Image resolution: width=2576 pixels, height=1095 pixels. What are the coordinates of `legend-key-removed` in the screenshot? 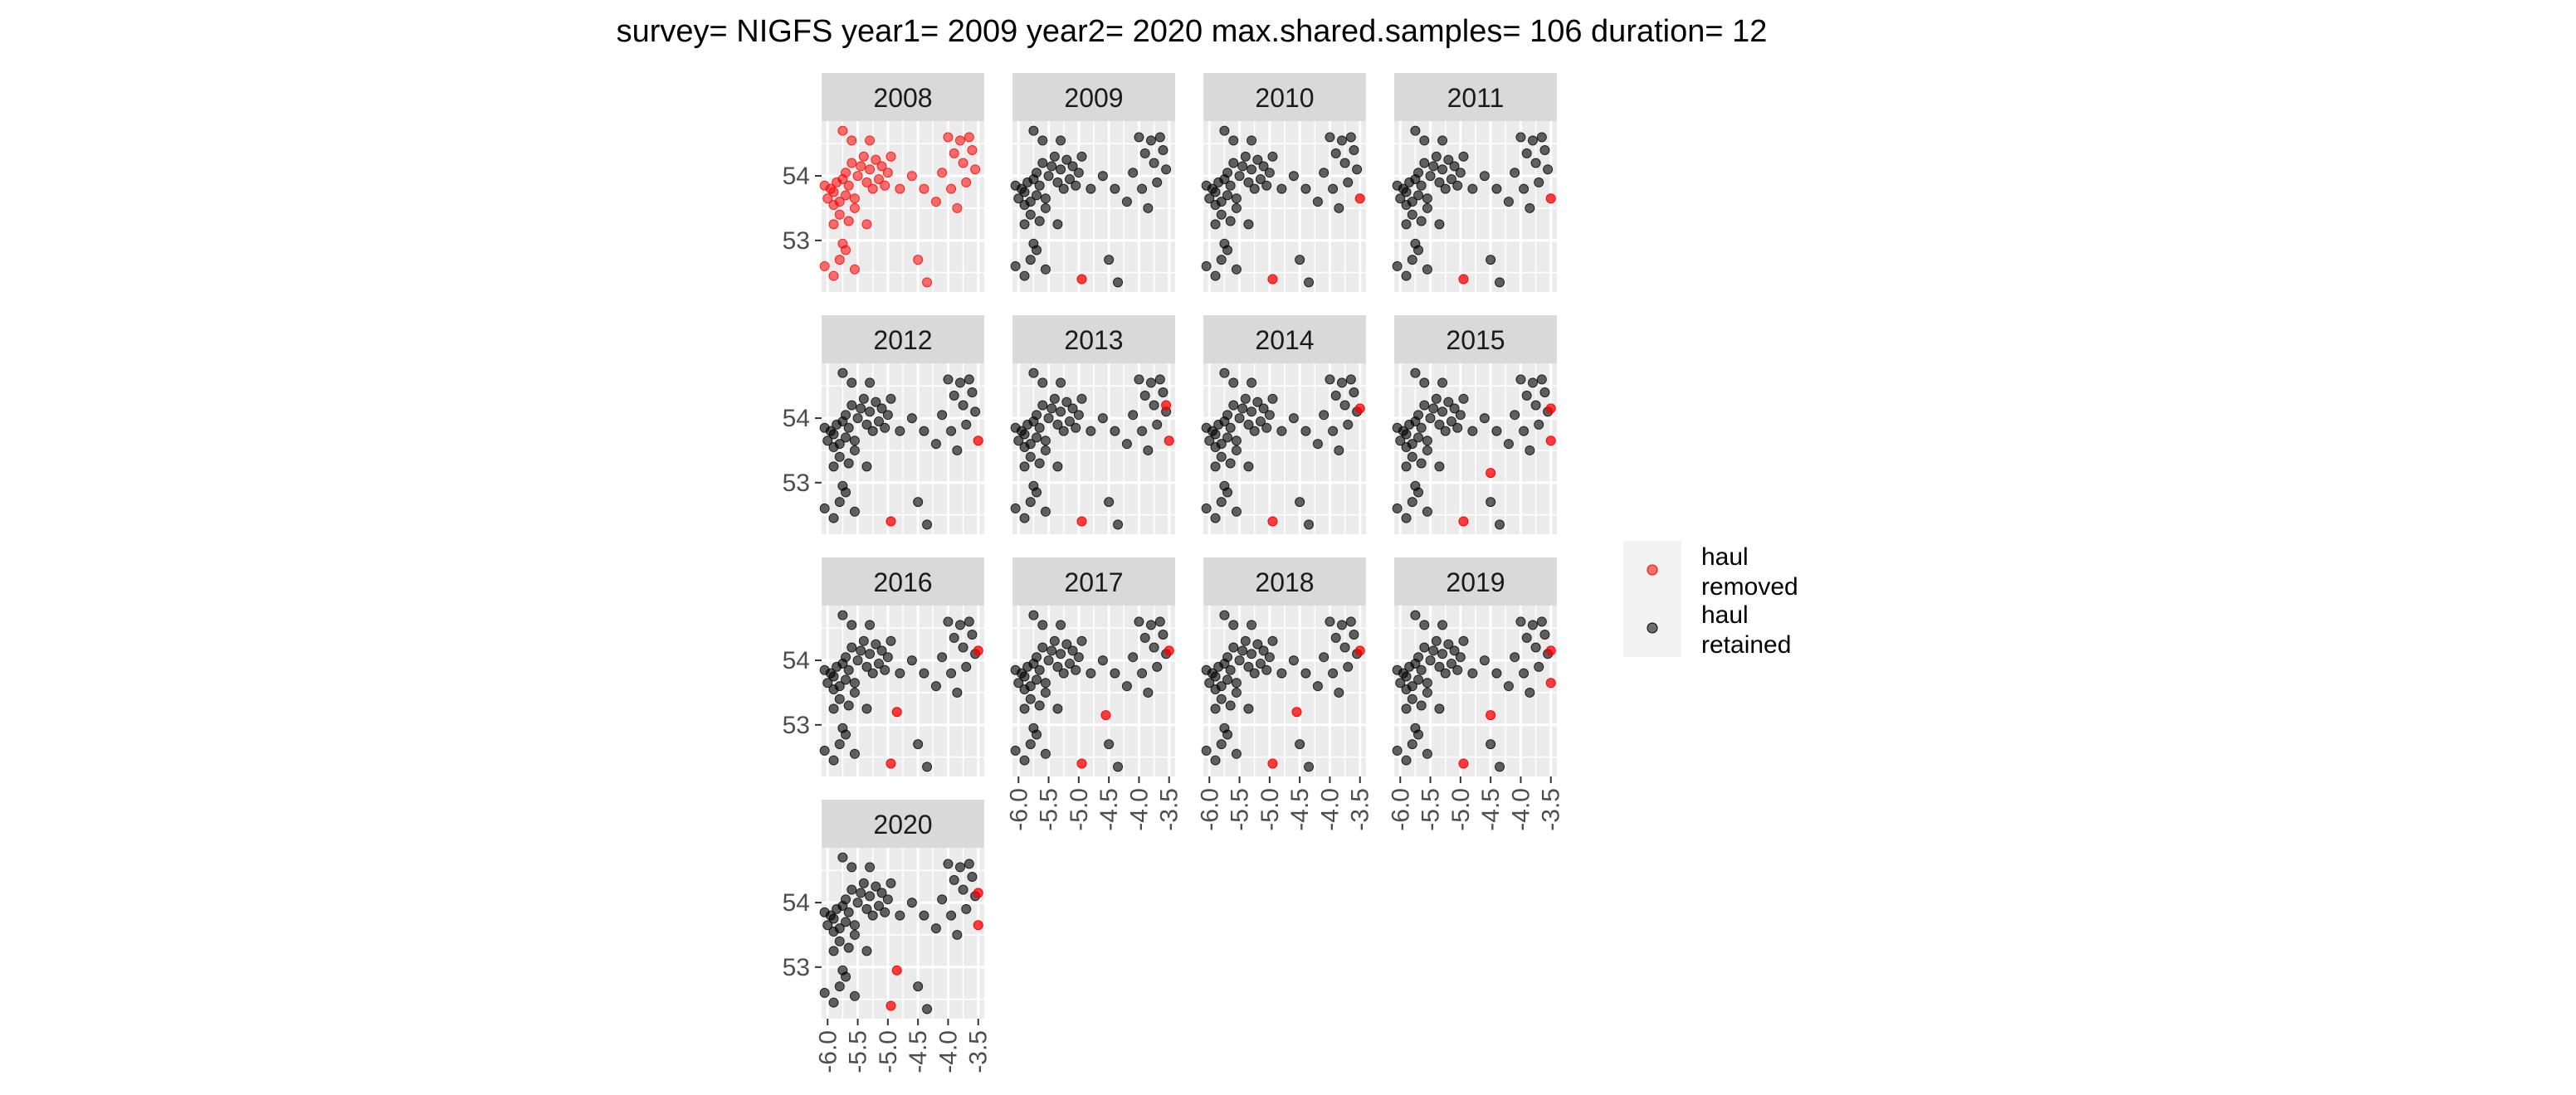 It's located at (1653, 570).